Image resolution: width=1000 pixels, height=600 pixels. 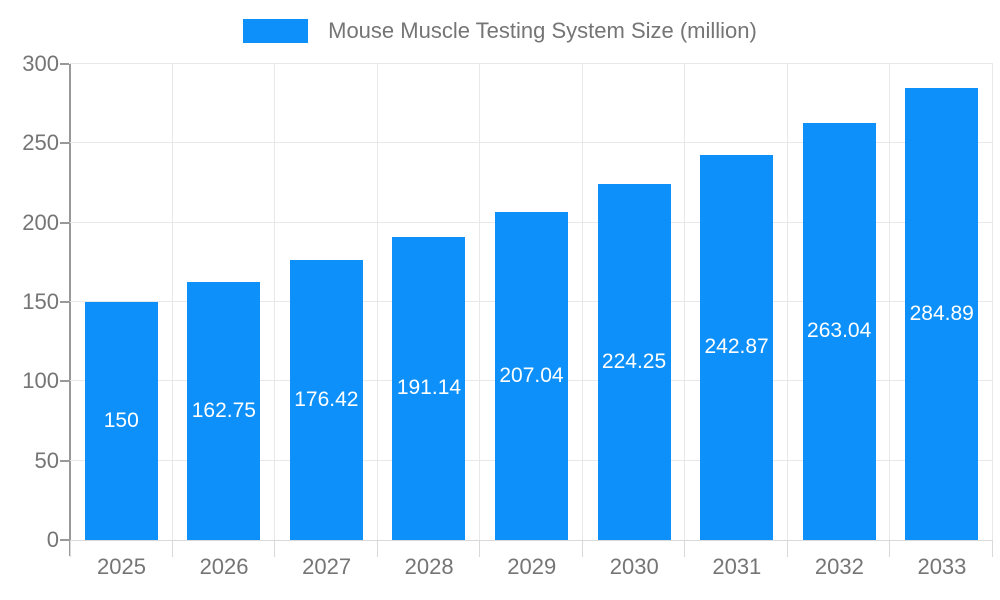 I want to click on bar-2033: 284.89, so click(x=942, y=313).